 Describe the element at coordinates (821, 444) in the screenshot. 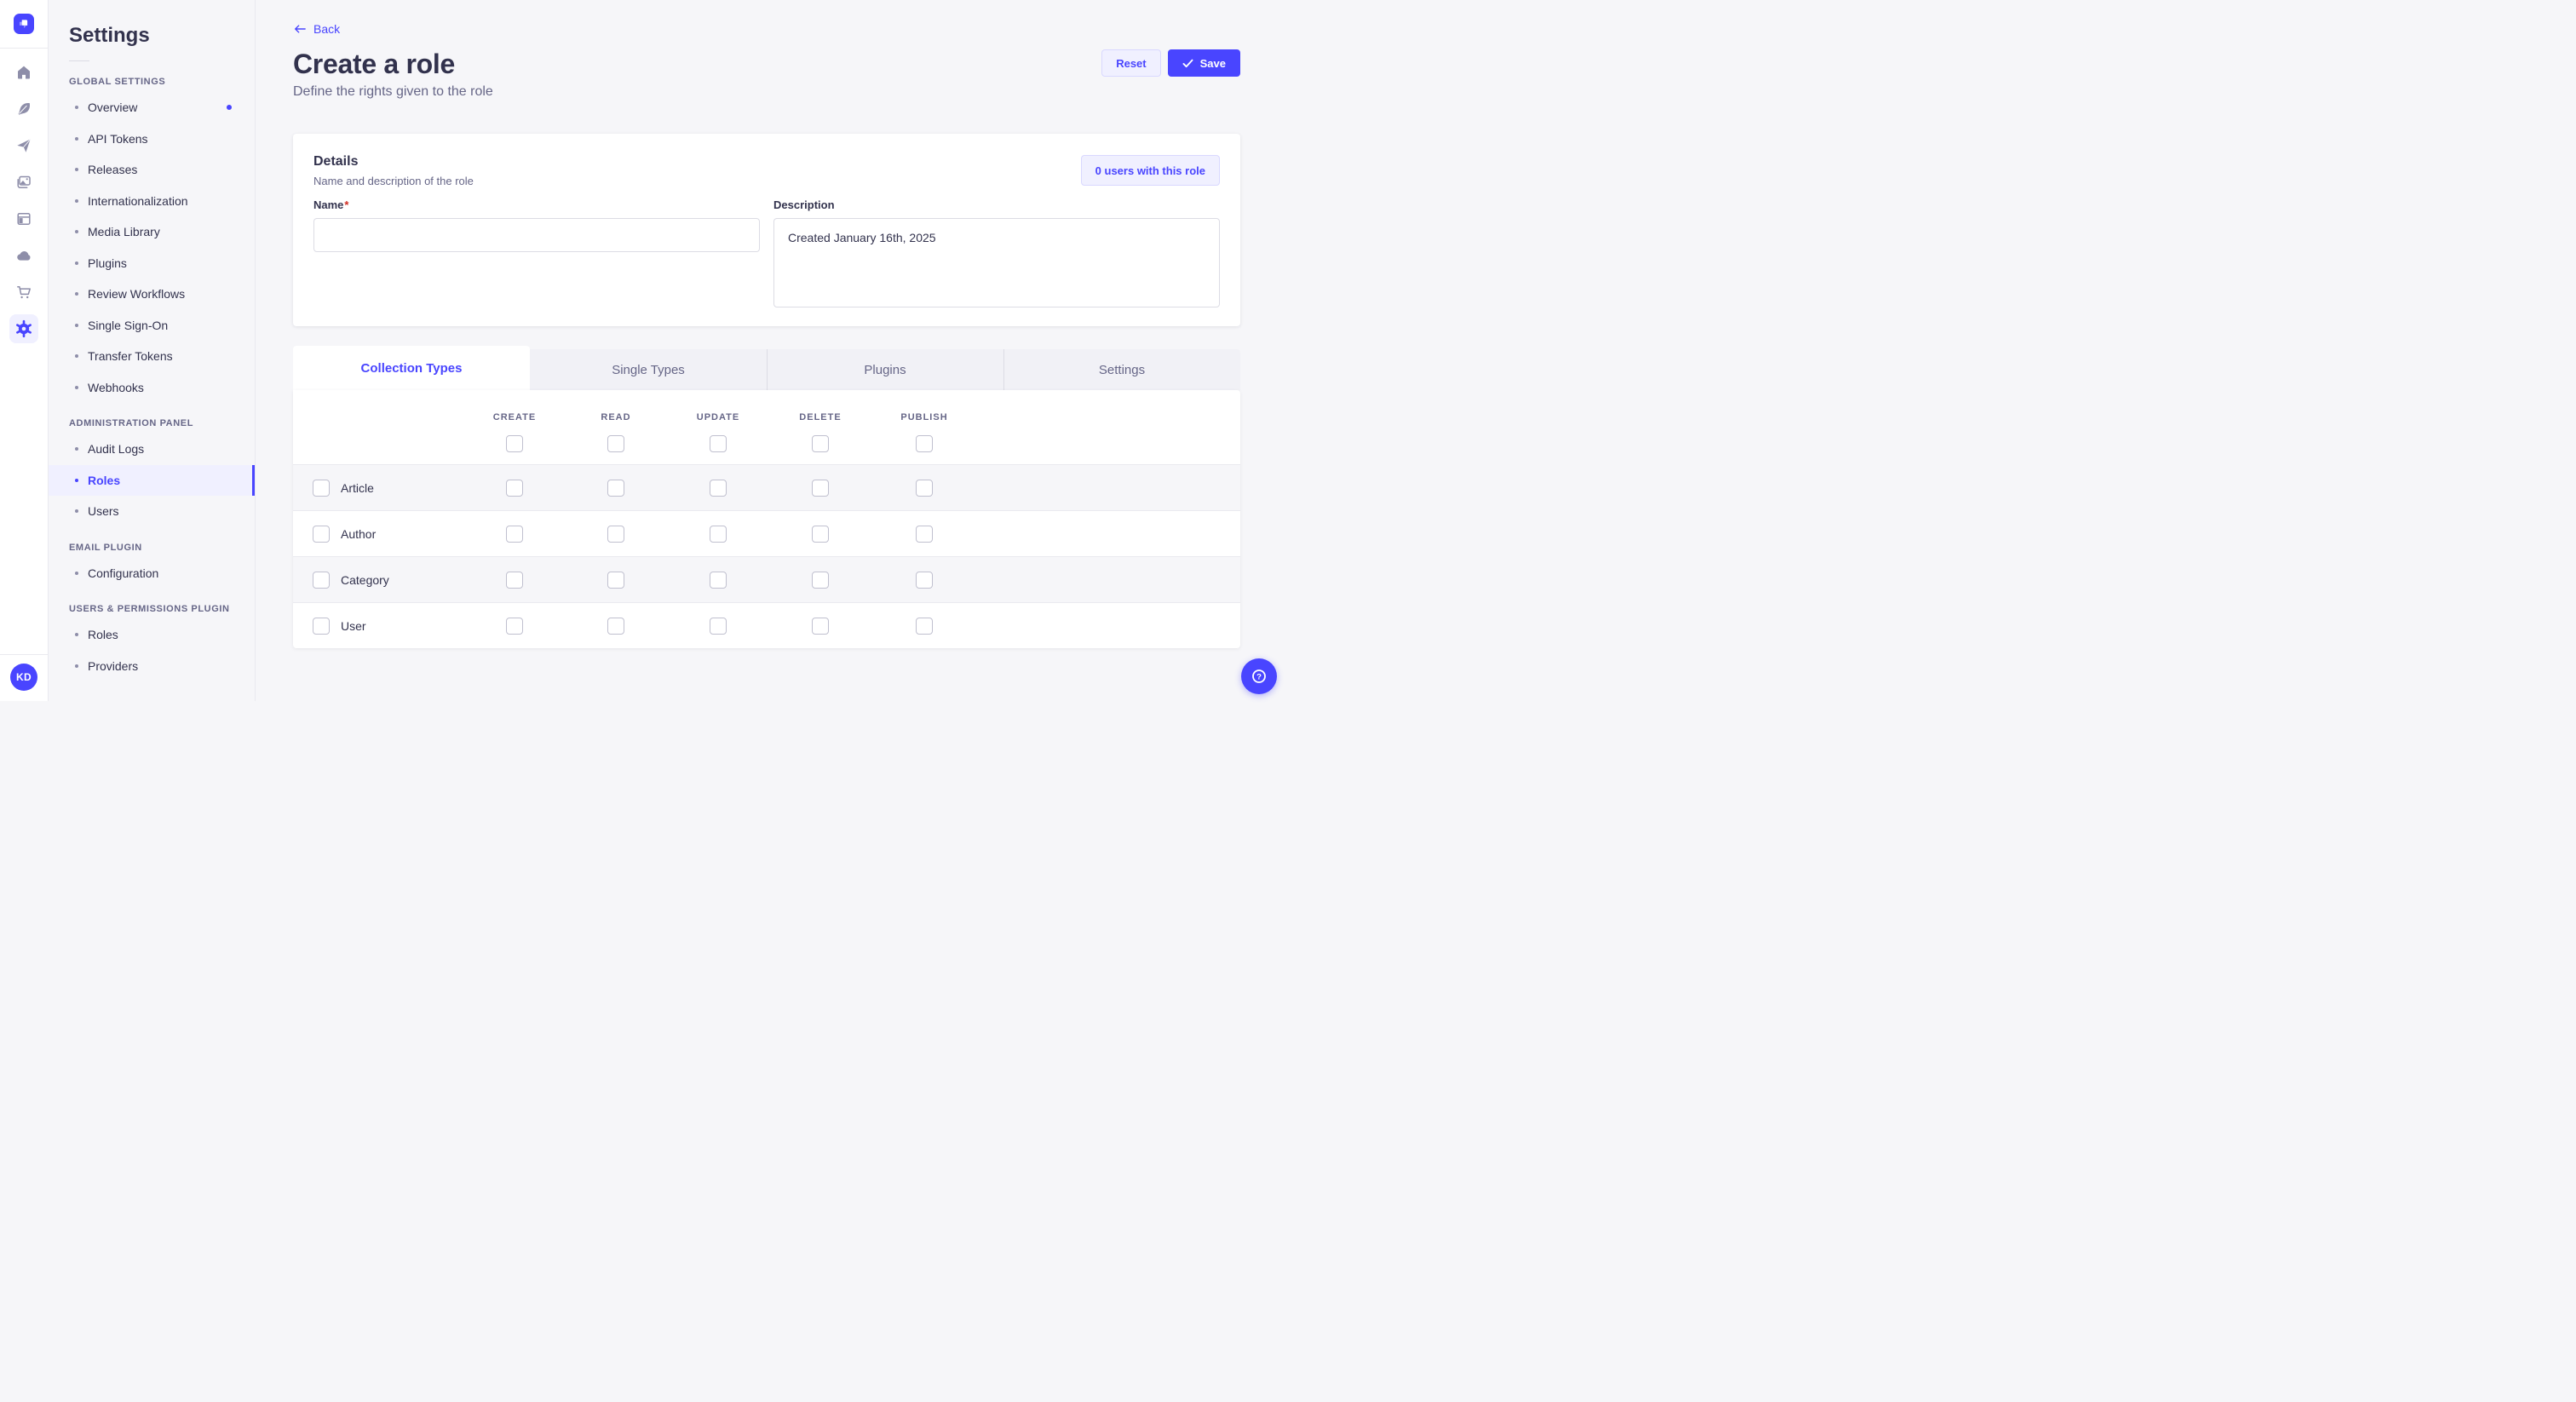

I see `select-all-delete-checkbox` at that location.